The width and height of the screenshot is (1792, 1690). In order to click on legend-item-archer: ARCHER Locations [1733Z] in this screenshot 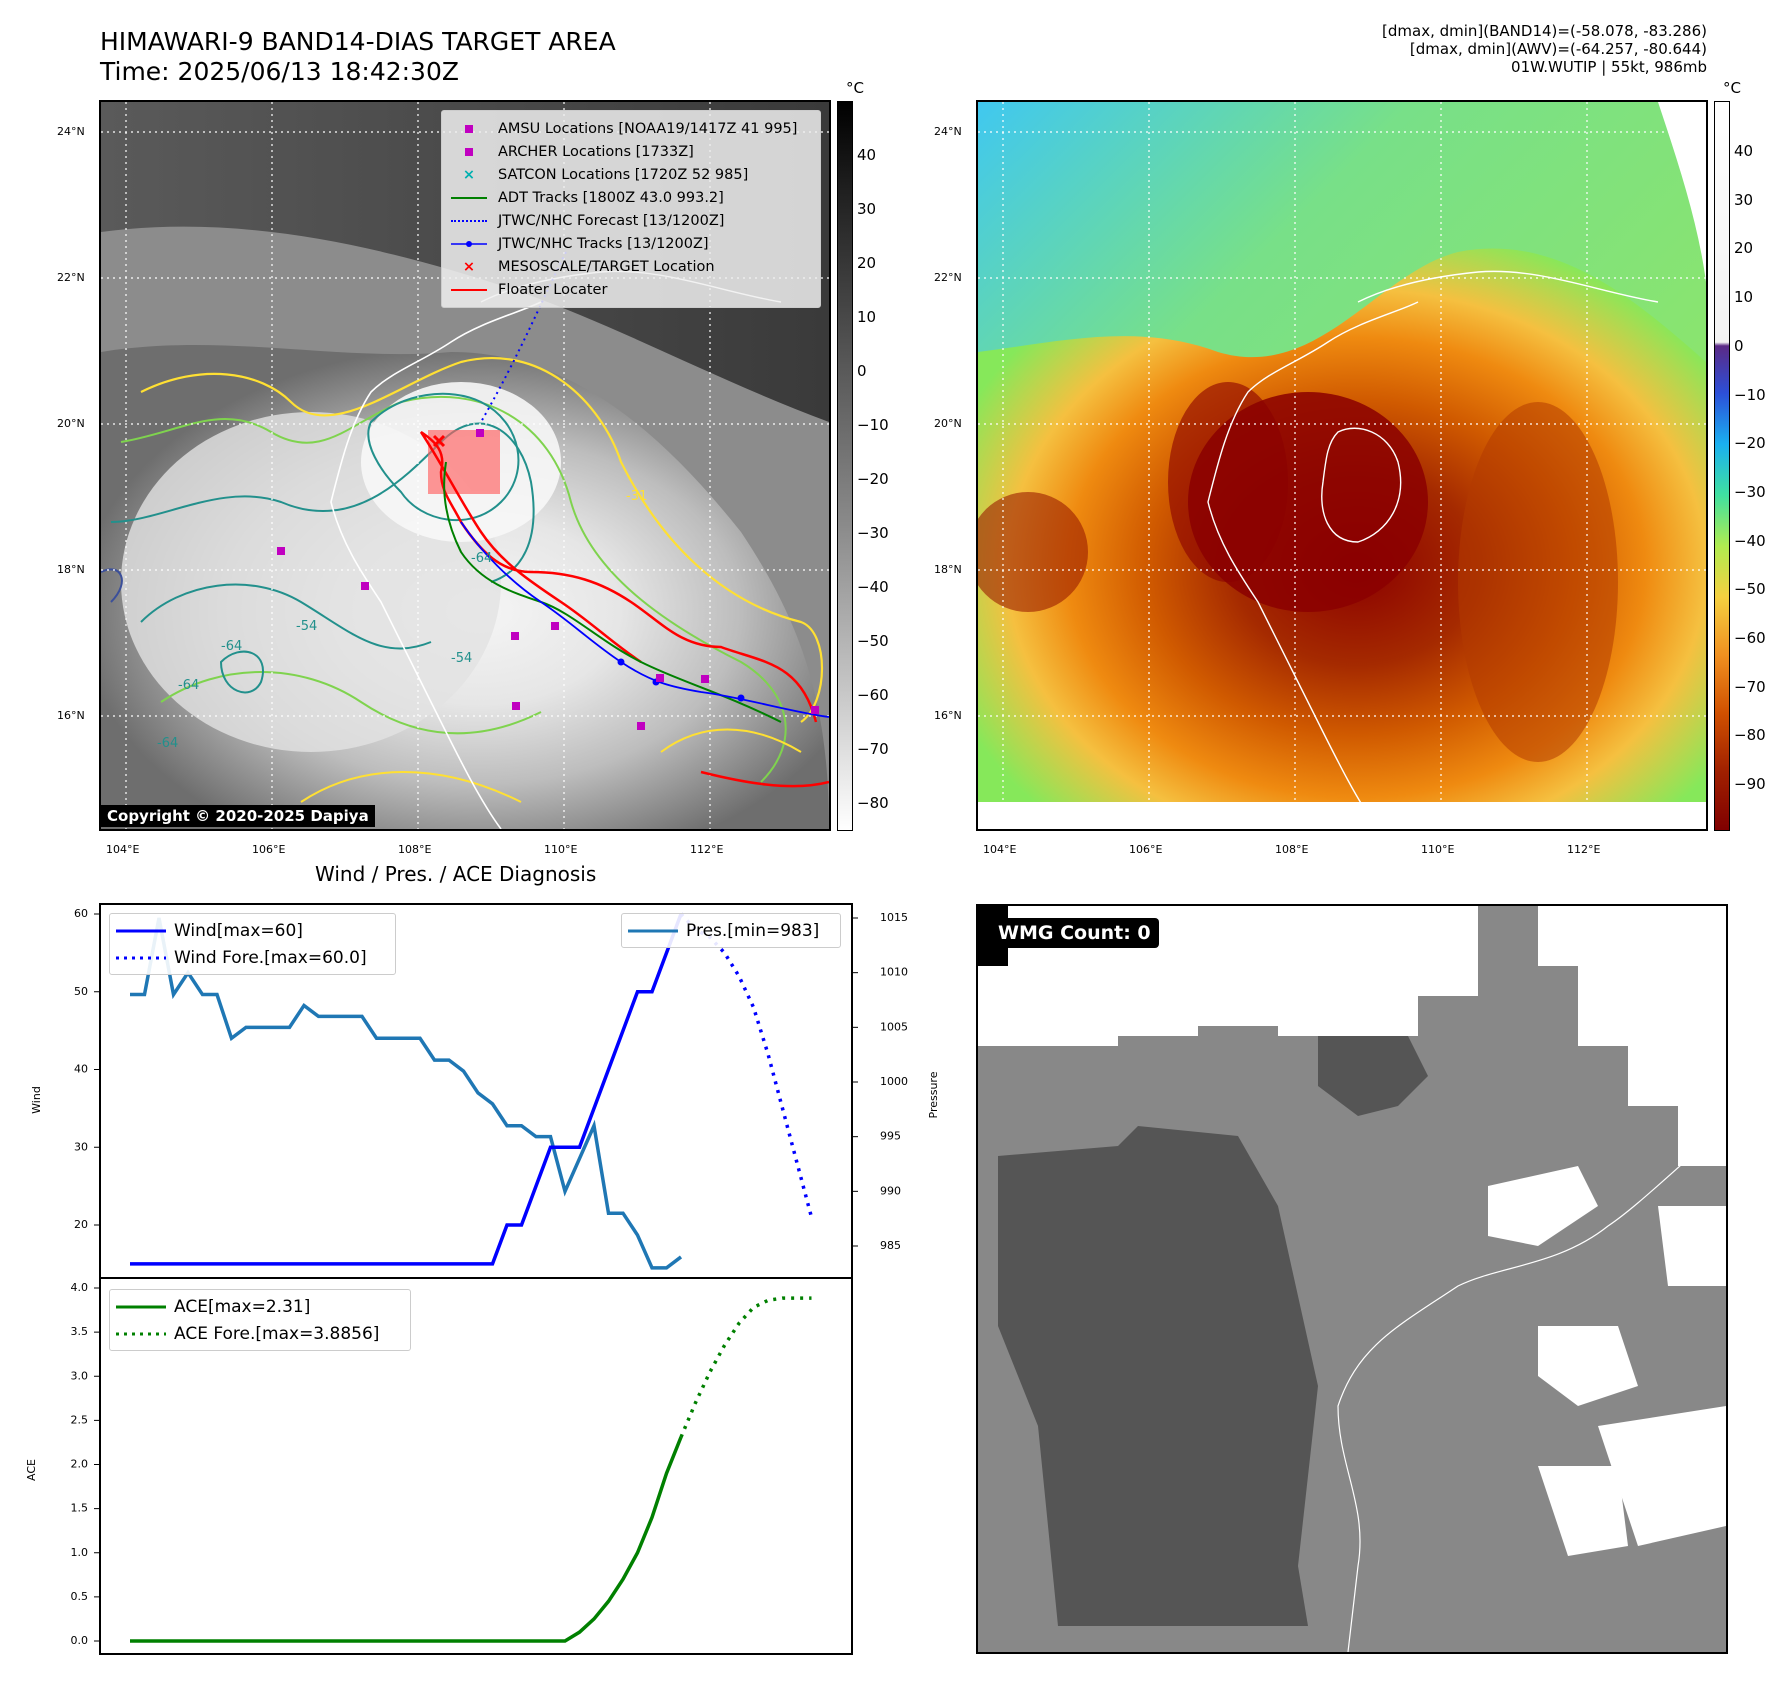, I will do `click(631, 151)`.